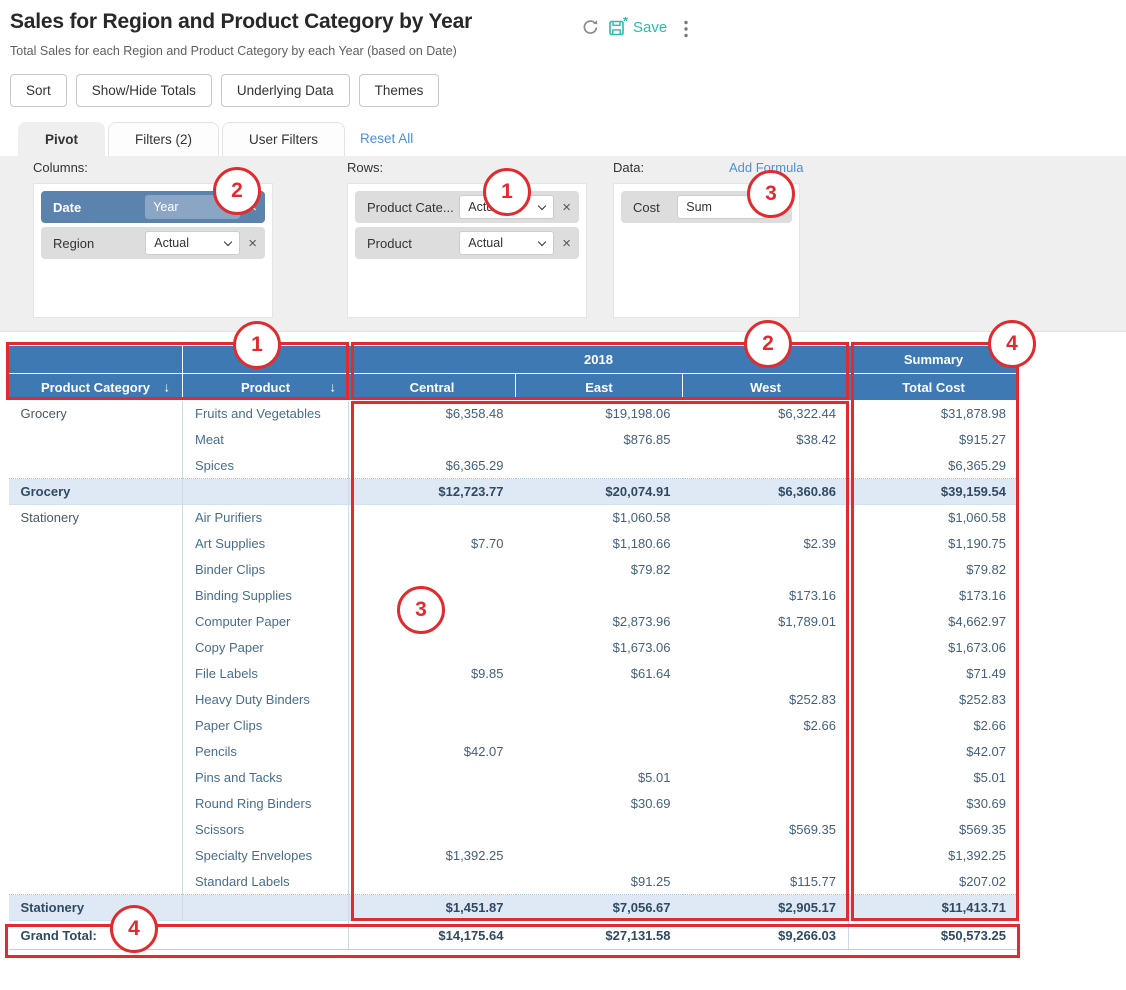 Image resolution: width=1126 pixels, height=990 pixels. Describe the element at coordinates (765, 935) in the screenshot. I see `west-value-cell: $9,266.03` at that location.